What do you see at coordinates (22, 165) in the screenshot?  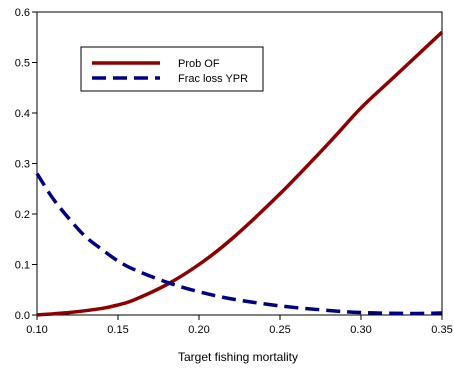 I see `y-tick-label: 0.3` at bounding box center [22, 165].